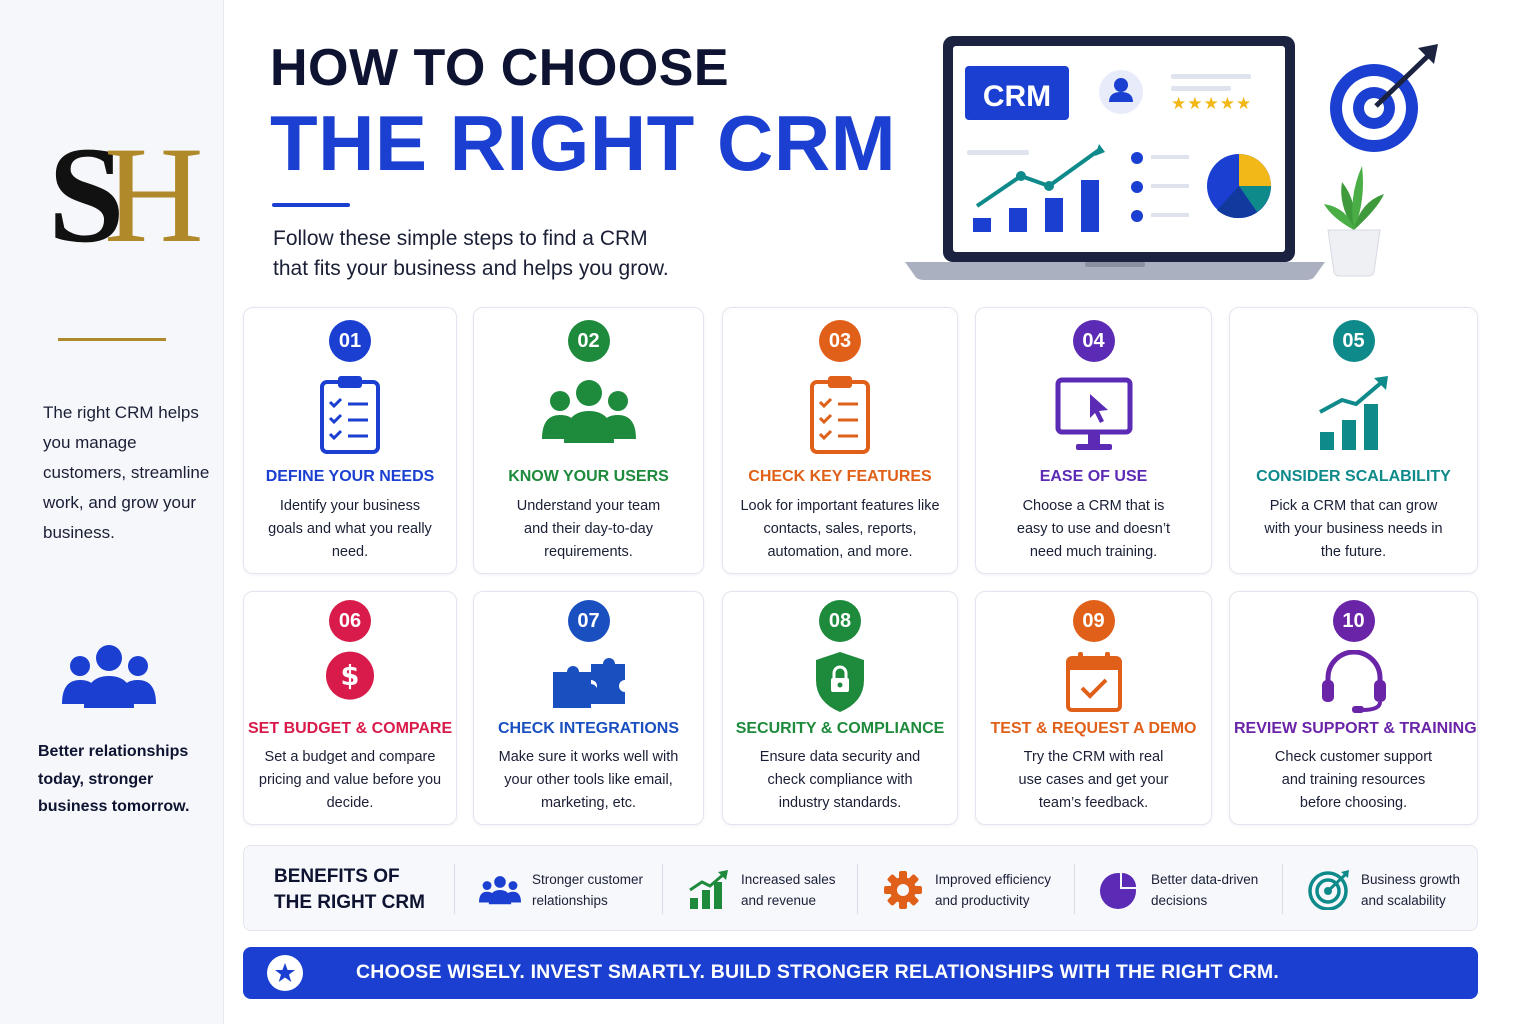 Image resolution: width=1536 pixels, height=1024 pixels. I want to click on step-number-badge: 09, so click(1093, 621).